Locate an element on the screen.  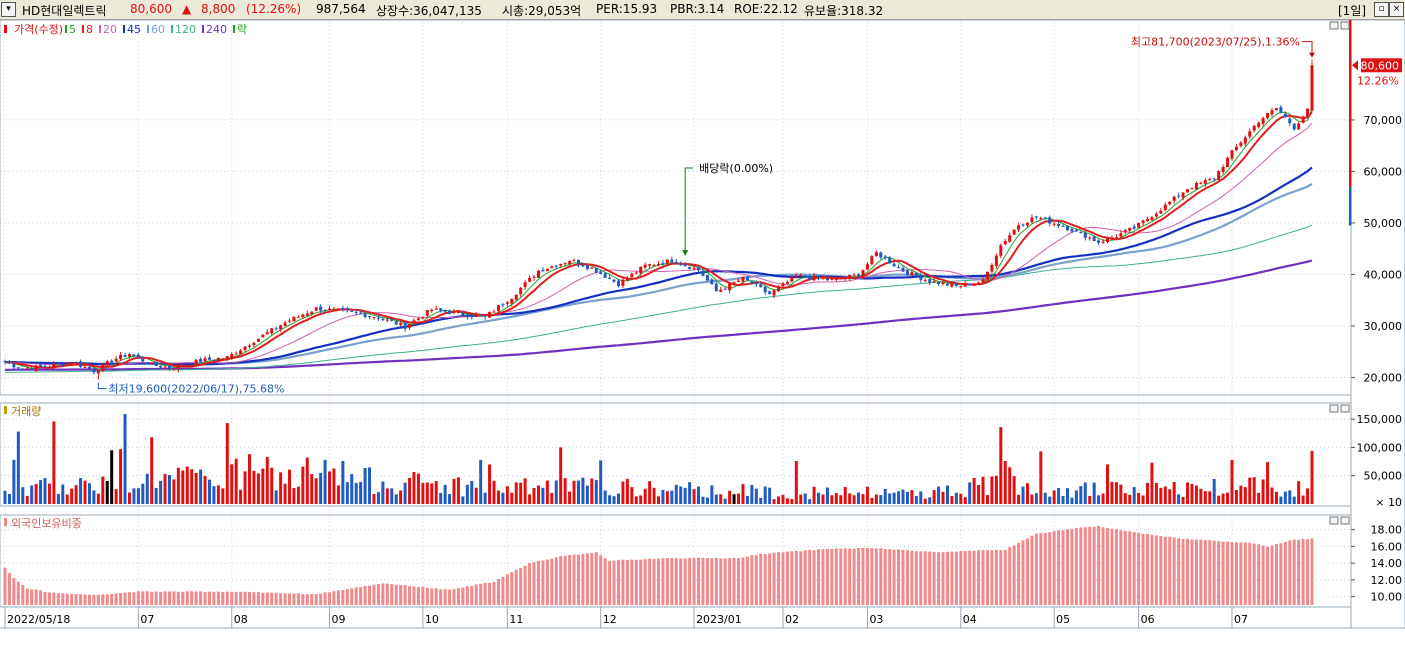
period-button: [1일] is located at coordinates (1352, 11).